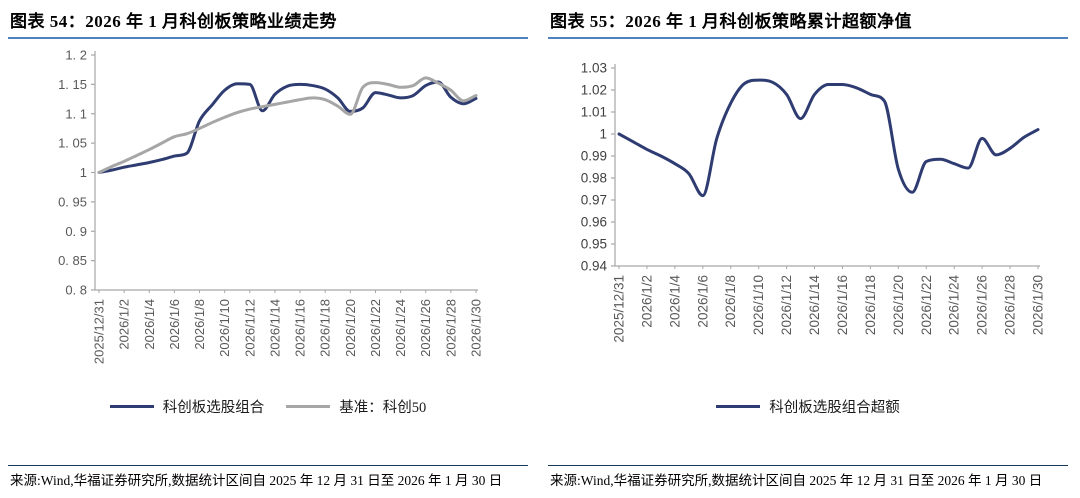 The width and height of the screenshot is (1080, 498). Describe the element at coordinates (594, 90) in the screenshot. I see `y-tick-label: 1.02` at that location.